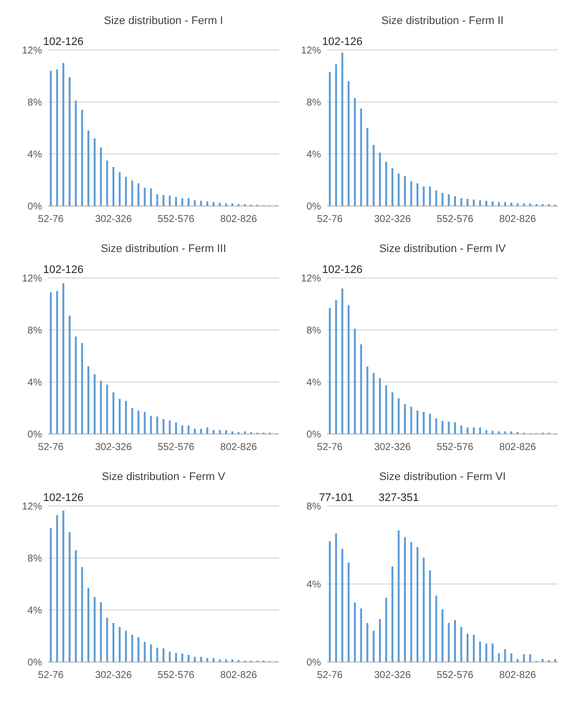 This screenshot has height=704, width=574. I want to click on chart-title: Size distribution - Ferm IV, so click(442, 249).